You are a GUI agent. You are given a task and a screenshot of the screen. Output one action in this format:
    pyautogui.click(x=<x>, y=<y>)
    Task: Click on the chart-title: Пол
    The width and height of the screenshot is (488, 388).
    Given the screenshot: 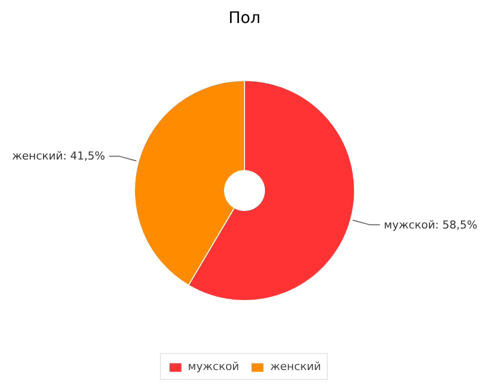 What is the action you would take?
    pyautogui.click(x=244, y=17)
    